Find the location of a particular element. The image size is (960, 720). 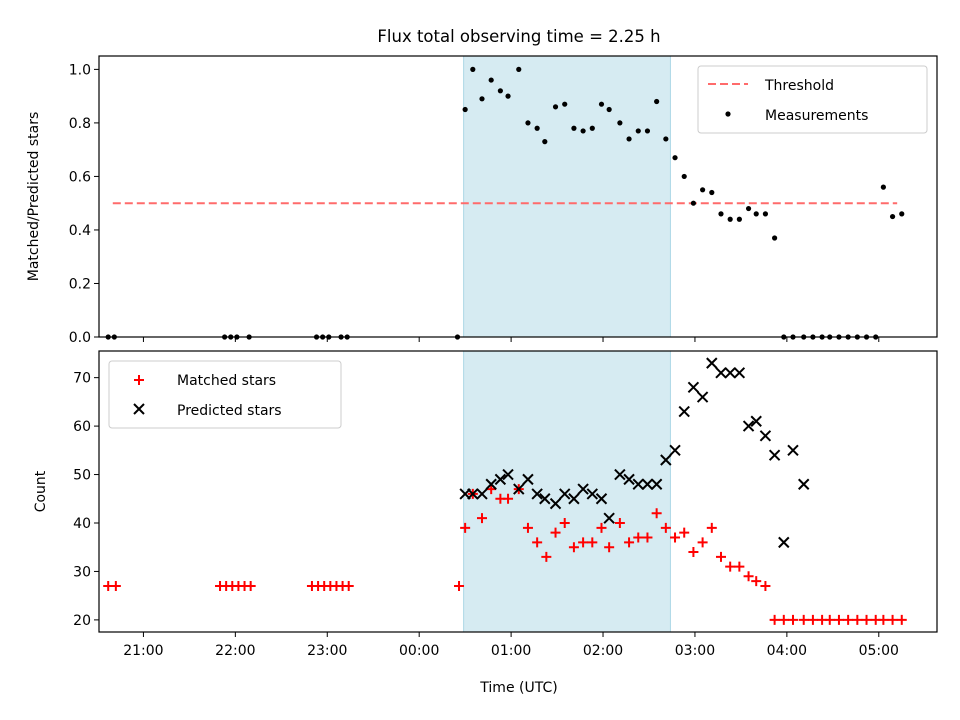

x-axis-label: Time (UTC) is located at coordinates (518, 688).